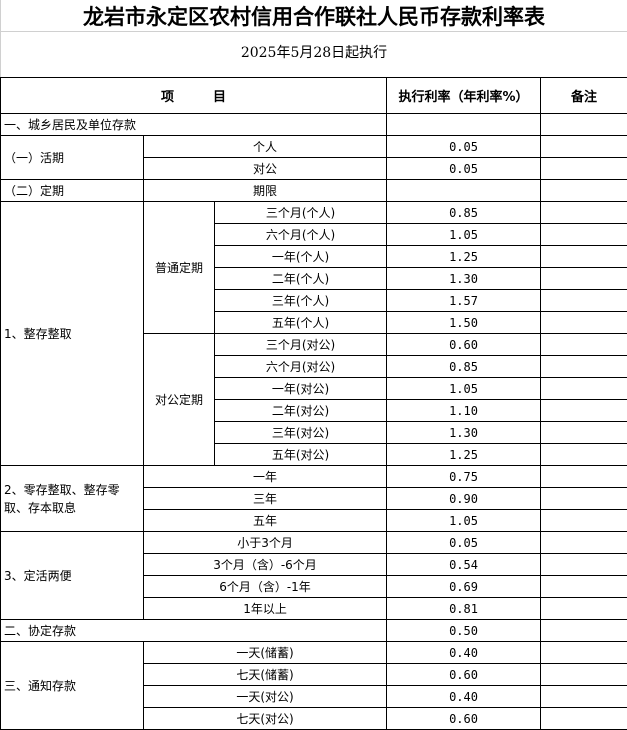  I want to click on header-item: 项 目, so click(194, 95).